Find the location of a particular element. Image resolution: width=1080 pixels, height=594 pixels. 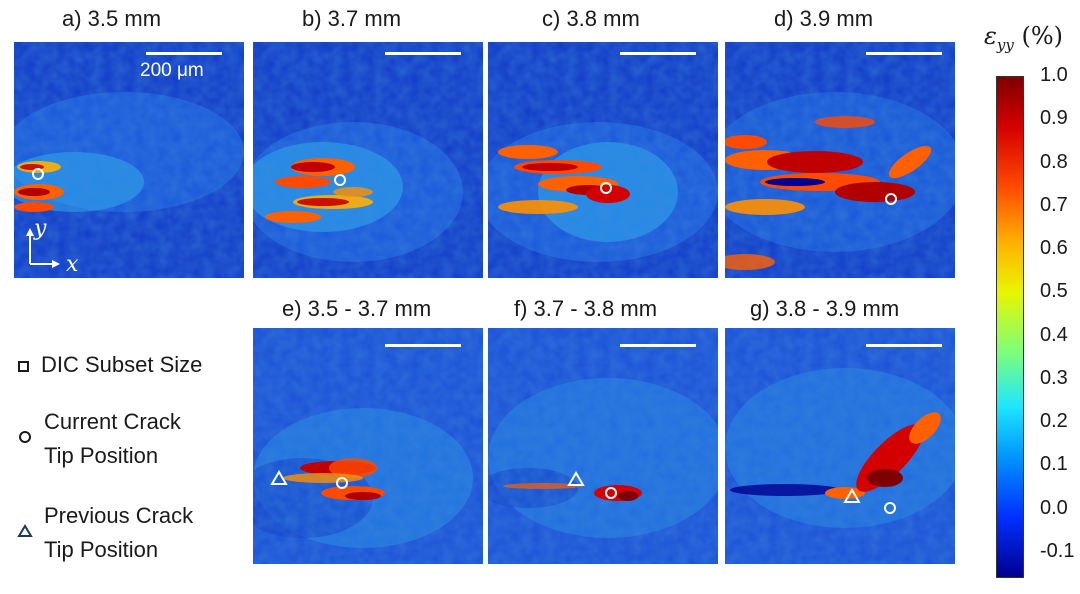

colorbar-tick: 0.0 is located at coordinates (1054, 507).